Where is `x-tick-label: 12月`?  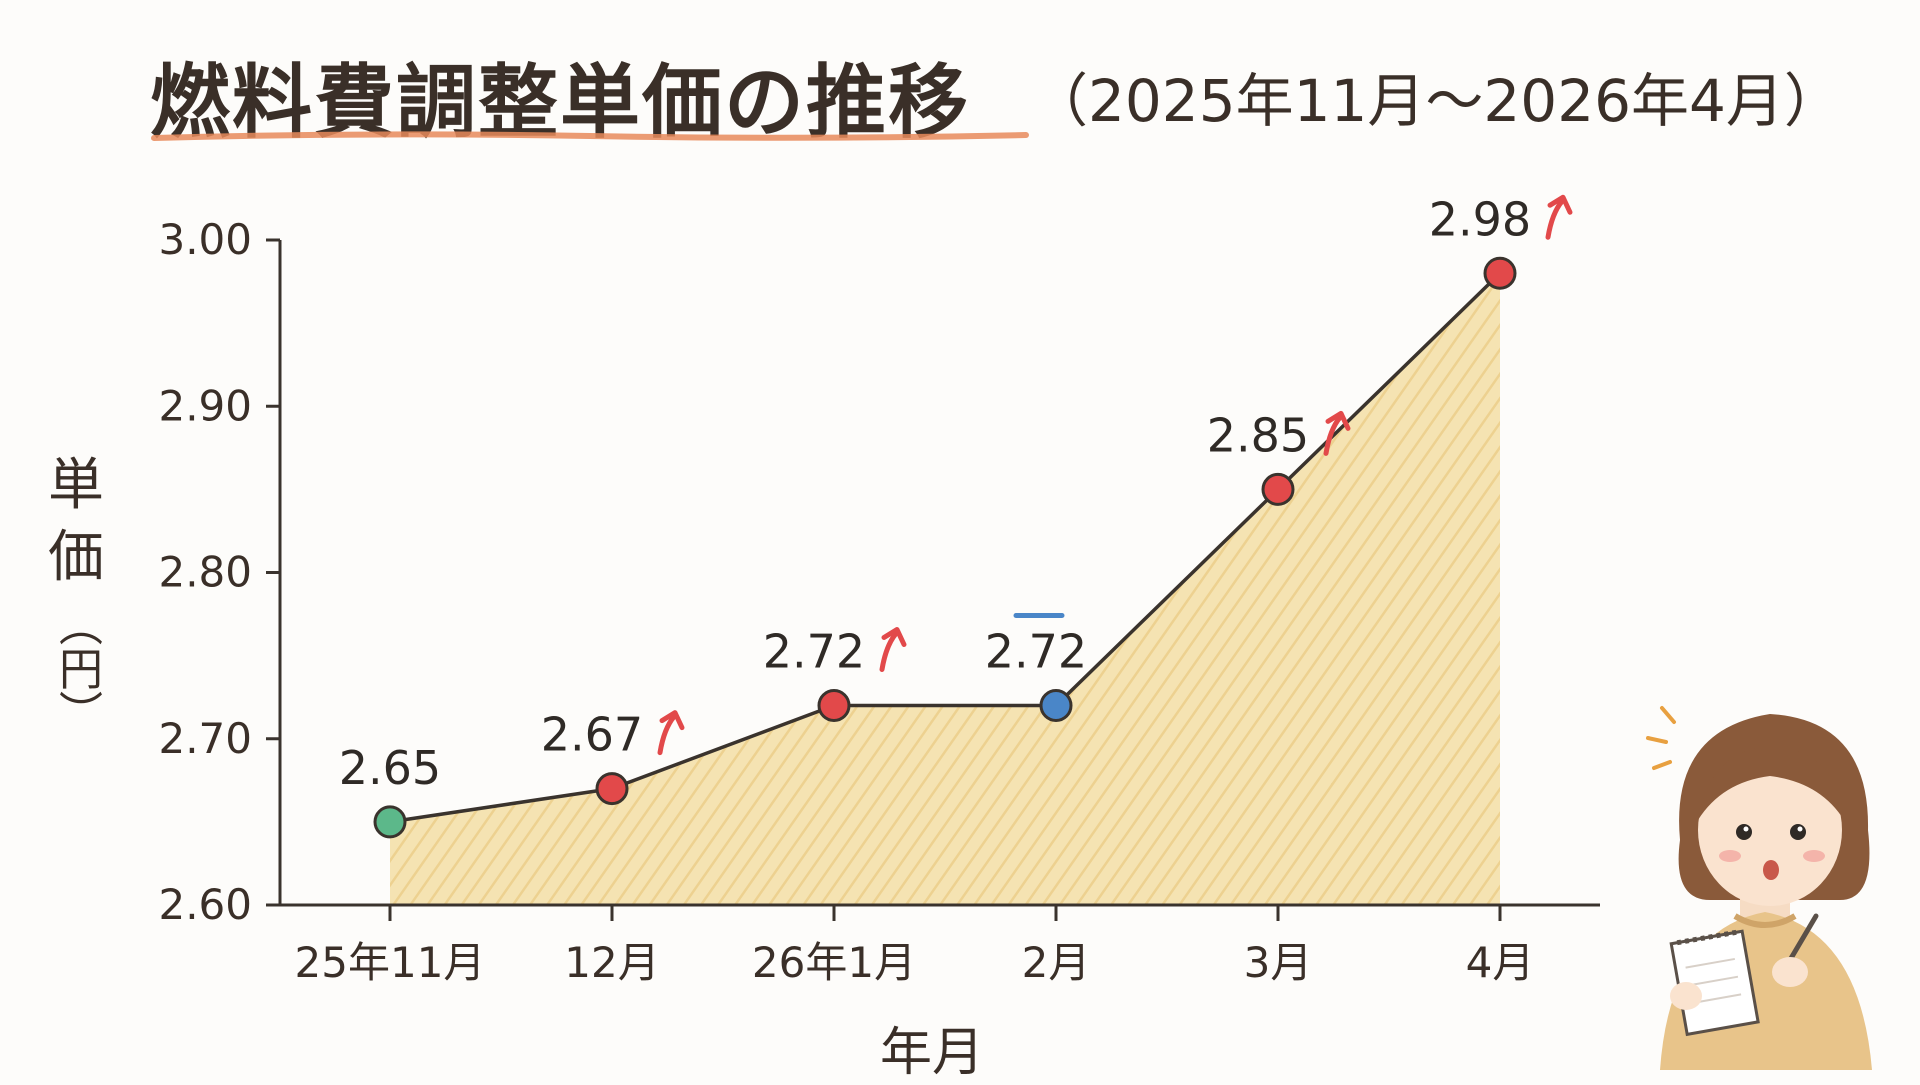 x-tick-label: 12月 is located at coordinates (611, 962).